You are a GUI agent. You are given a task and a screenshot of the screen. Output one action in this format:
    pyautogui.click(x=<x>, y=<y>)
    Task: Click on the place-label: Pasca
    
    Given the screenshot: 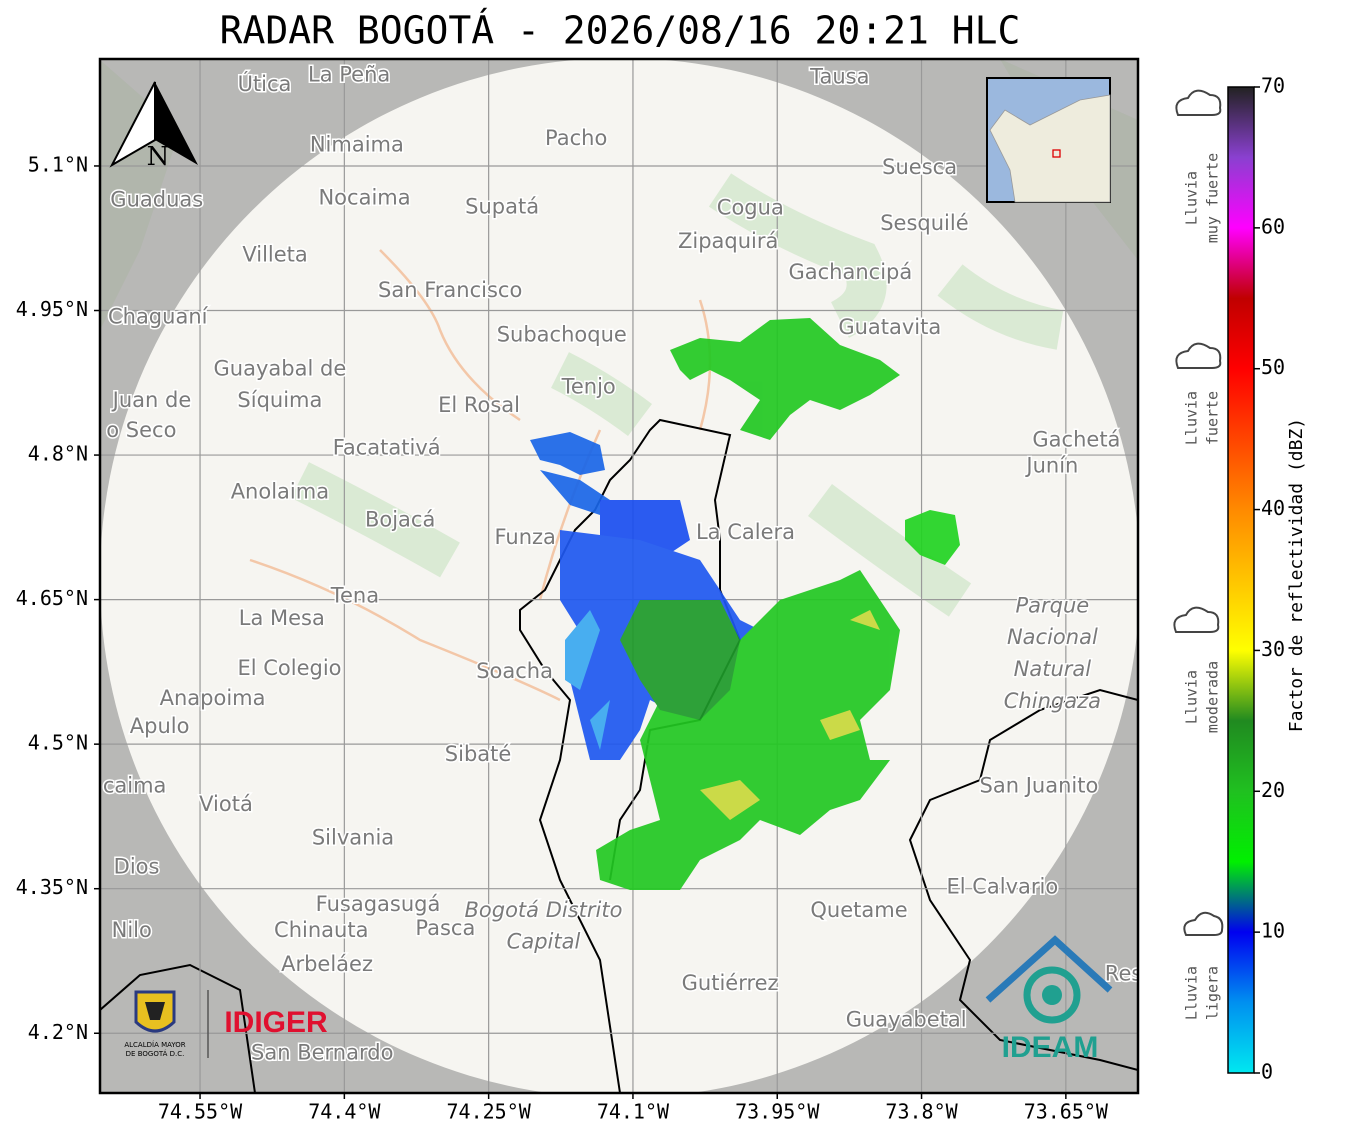 What is the action you would take?
    pyautogui.click(x=445, y=928)
    